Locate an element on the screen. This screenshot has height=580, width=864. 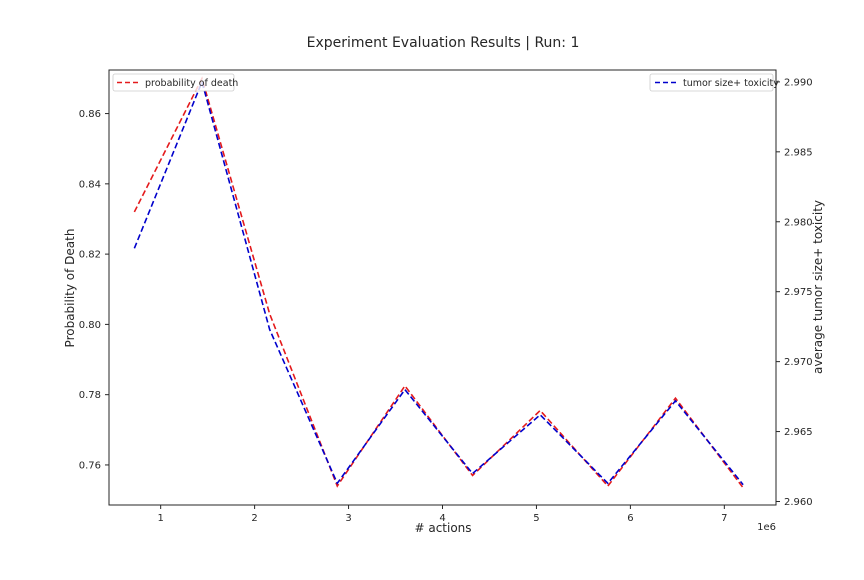
left-y-tick-label: 0.84 is located at coordinates (90, 184).